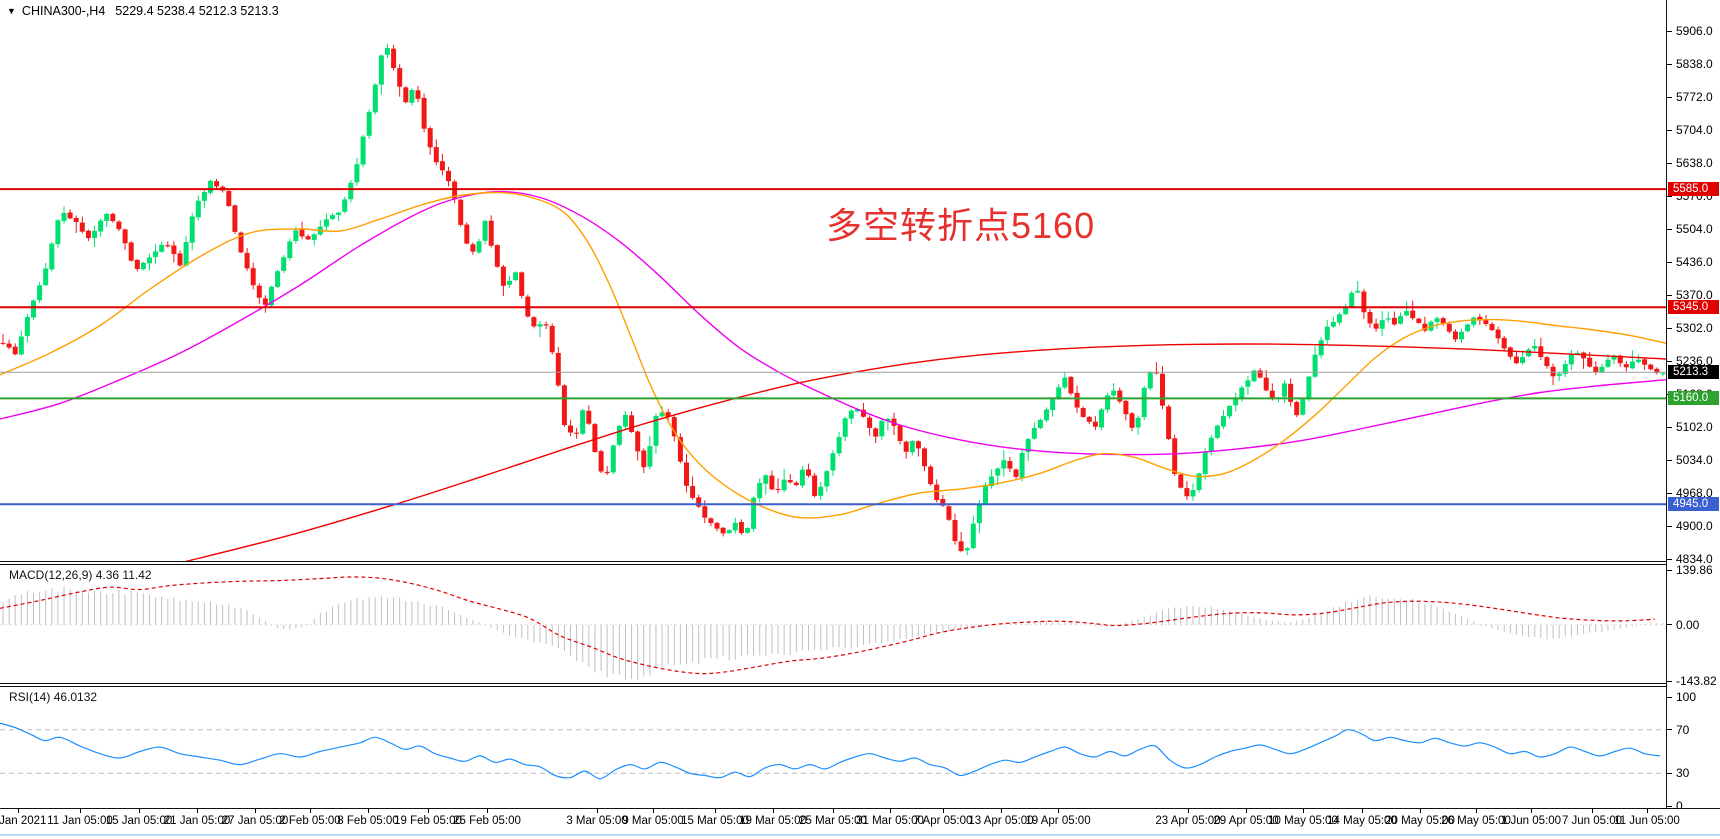 The width and height of the screenshot is (1720, 839). I want to click on time-label: 8 Feb 05:00, so click(368, 821).